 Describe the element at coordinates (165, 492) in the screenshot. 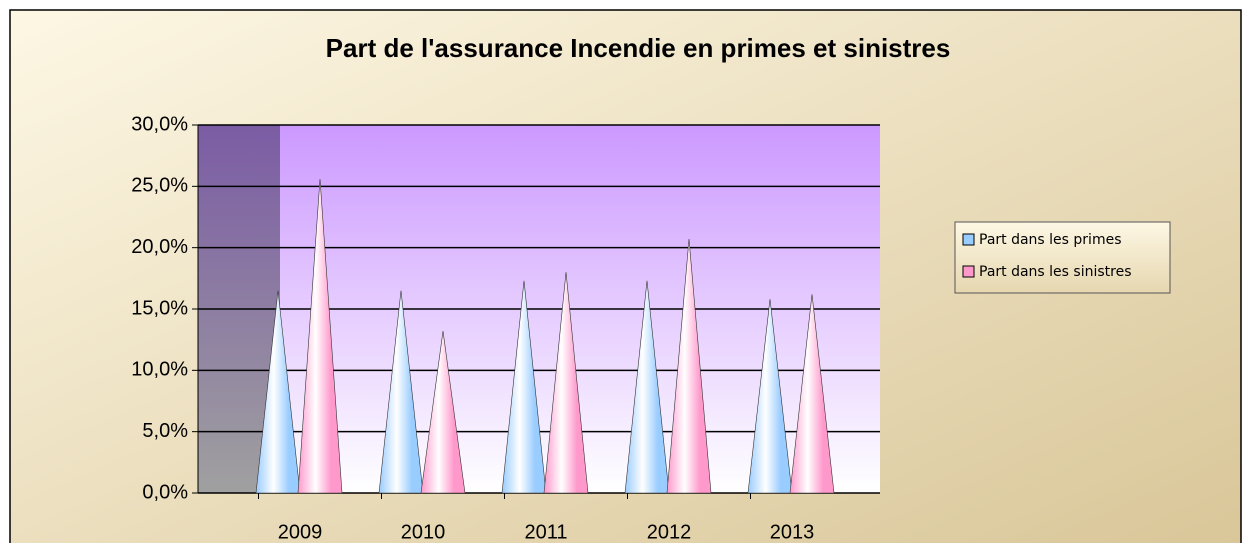

I see `y-tick-label: 0,0%` at that location.